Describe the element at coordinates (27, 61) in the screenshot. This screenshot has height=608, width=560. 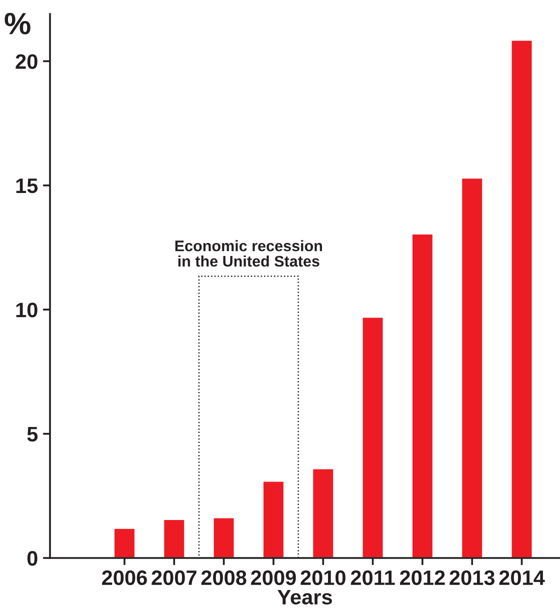
I see `y-tick-label: 20` at that location.